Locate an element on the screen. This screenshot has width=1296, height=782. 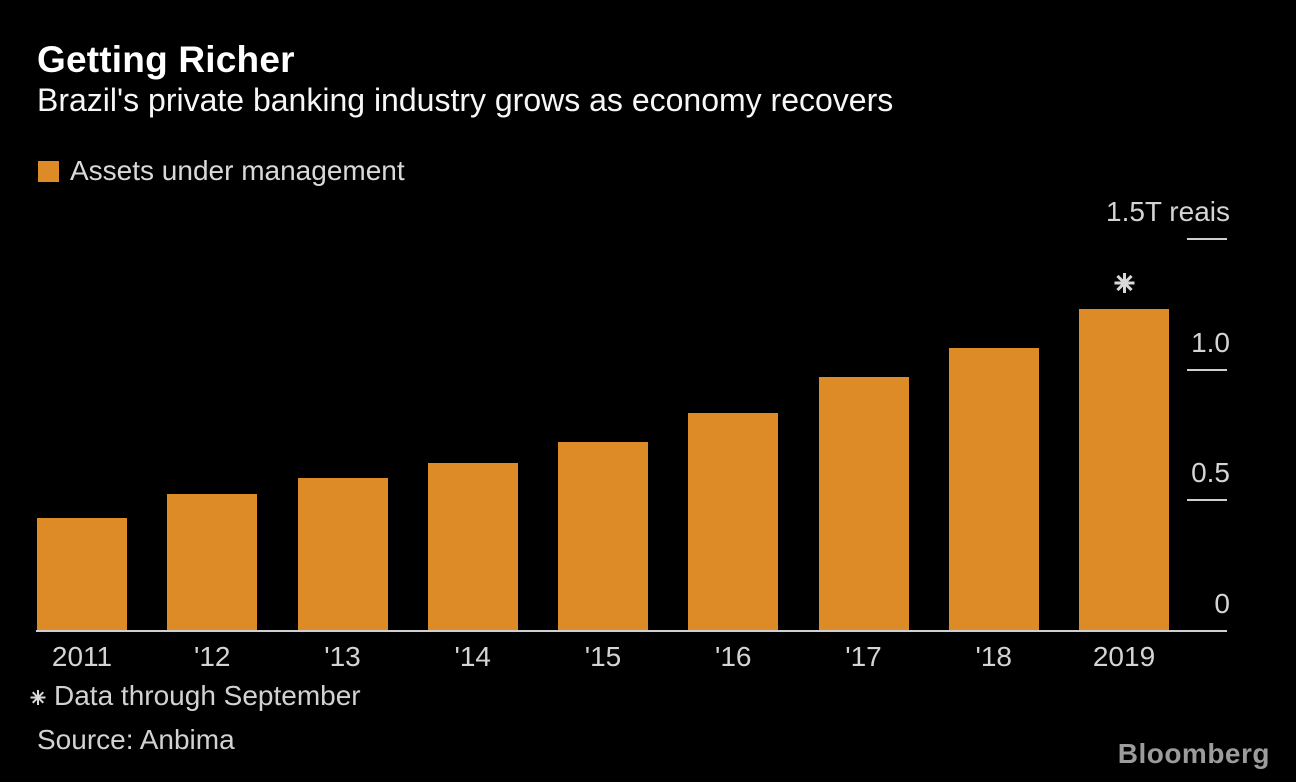
x-axis-label-2011: 2011 is located at coordinates (82, 656).